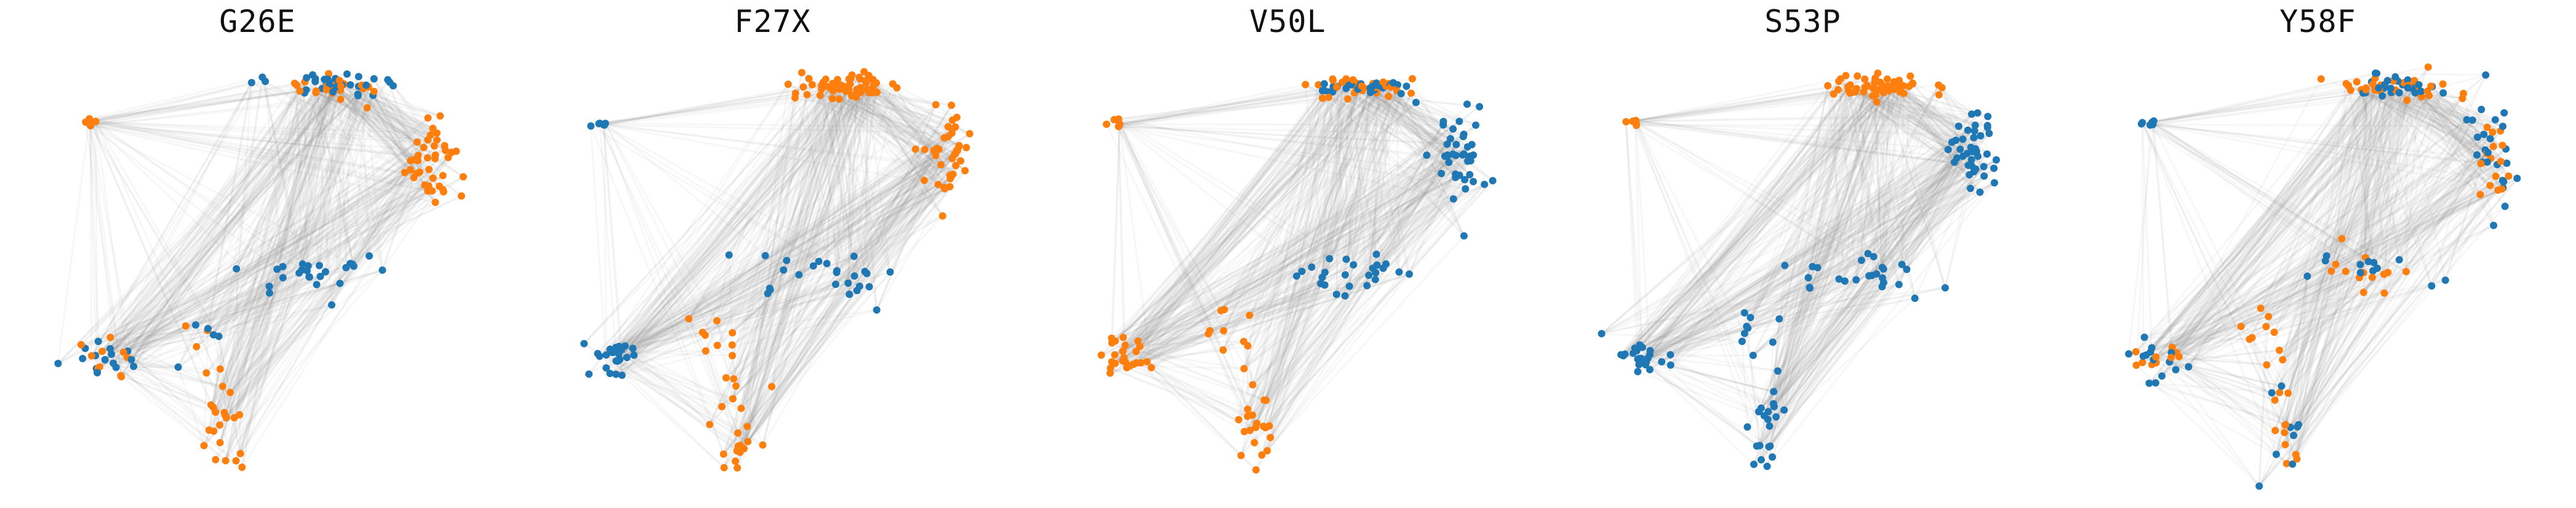 The image size is (2576, 508). I want to click on panel-plot, so click(777, 270).